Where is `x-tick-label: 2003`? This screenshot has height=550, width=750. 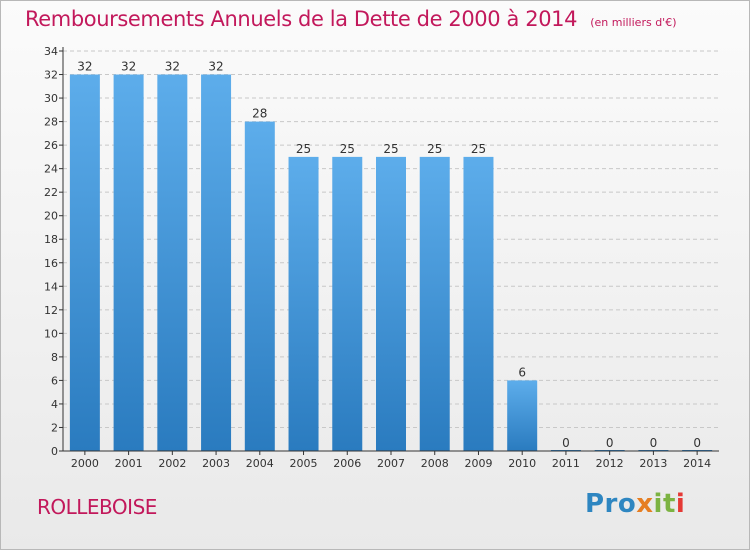
x-tick-label: 2003 is located at coordinates (216, 463).